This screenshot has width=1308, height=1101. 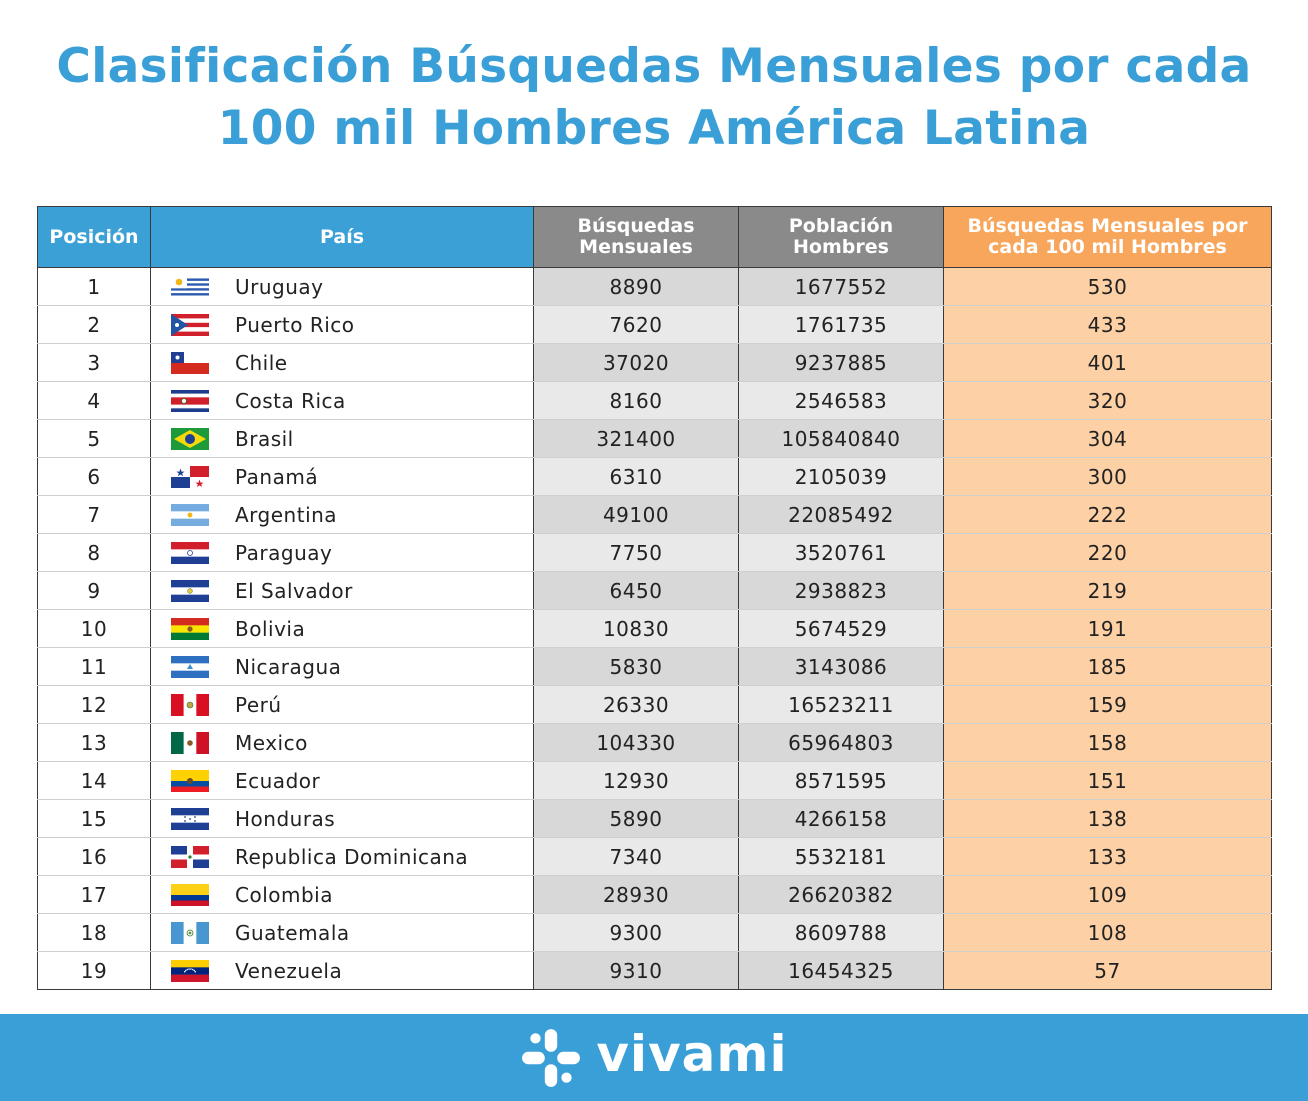 What do you see at coordinates (284, 552) in the screenshot?
I see `country-name: Paraguay` at bounding box center [284, 552].